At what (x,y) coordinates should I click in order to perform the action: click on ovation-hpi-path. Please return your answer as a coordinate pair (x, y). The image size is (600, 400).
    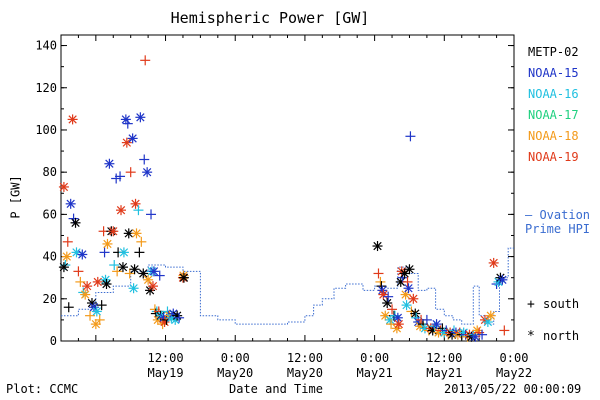
    Looking at the image, I should click on (287, 286).